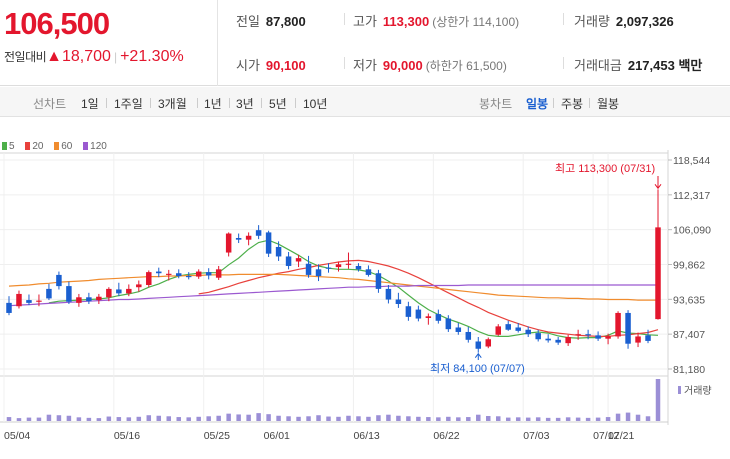 The width and height of the screenshot is (730, 459). I want to click on stat-note: (상한가 114,100), so click(476, 22).